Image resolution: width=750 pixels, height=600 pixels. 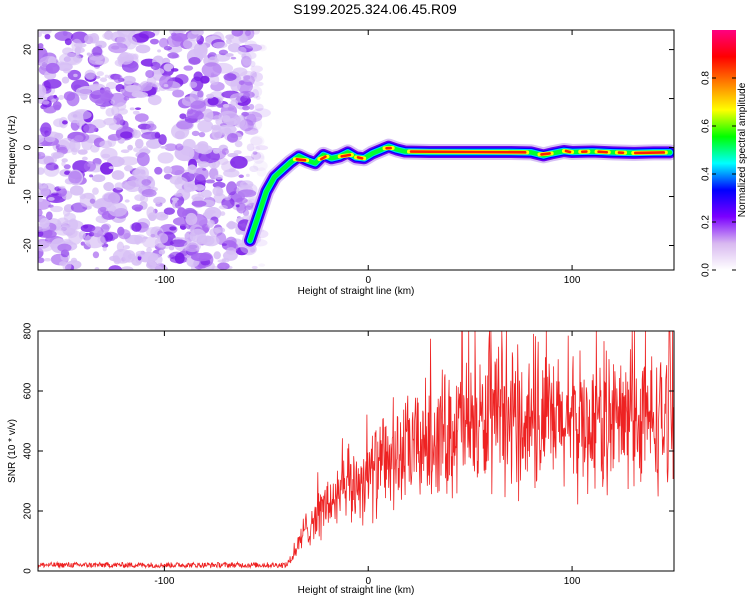 What do you see at coordinates (28, 50) in the screenshot?
I see `spectrogram-y-tick-label: 20` at bounding box center [28, 50].